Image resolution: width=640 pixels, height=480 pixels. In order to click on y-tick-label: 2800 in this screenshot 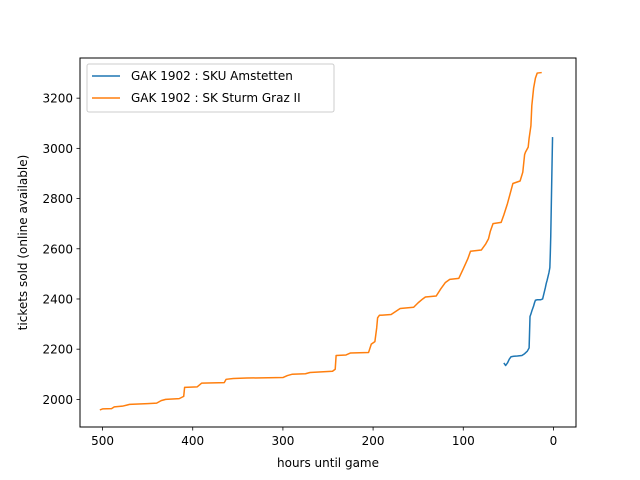, I will do `click(57, 199)`.